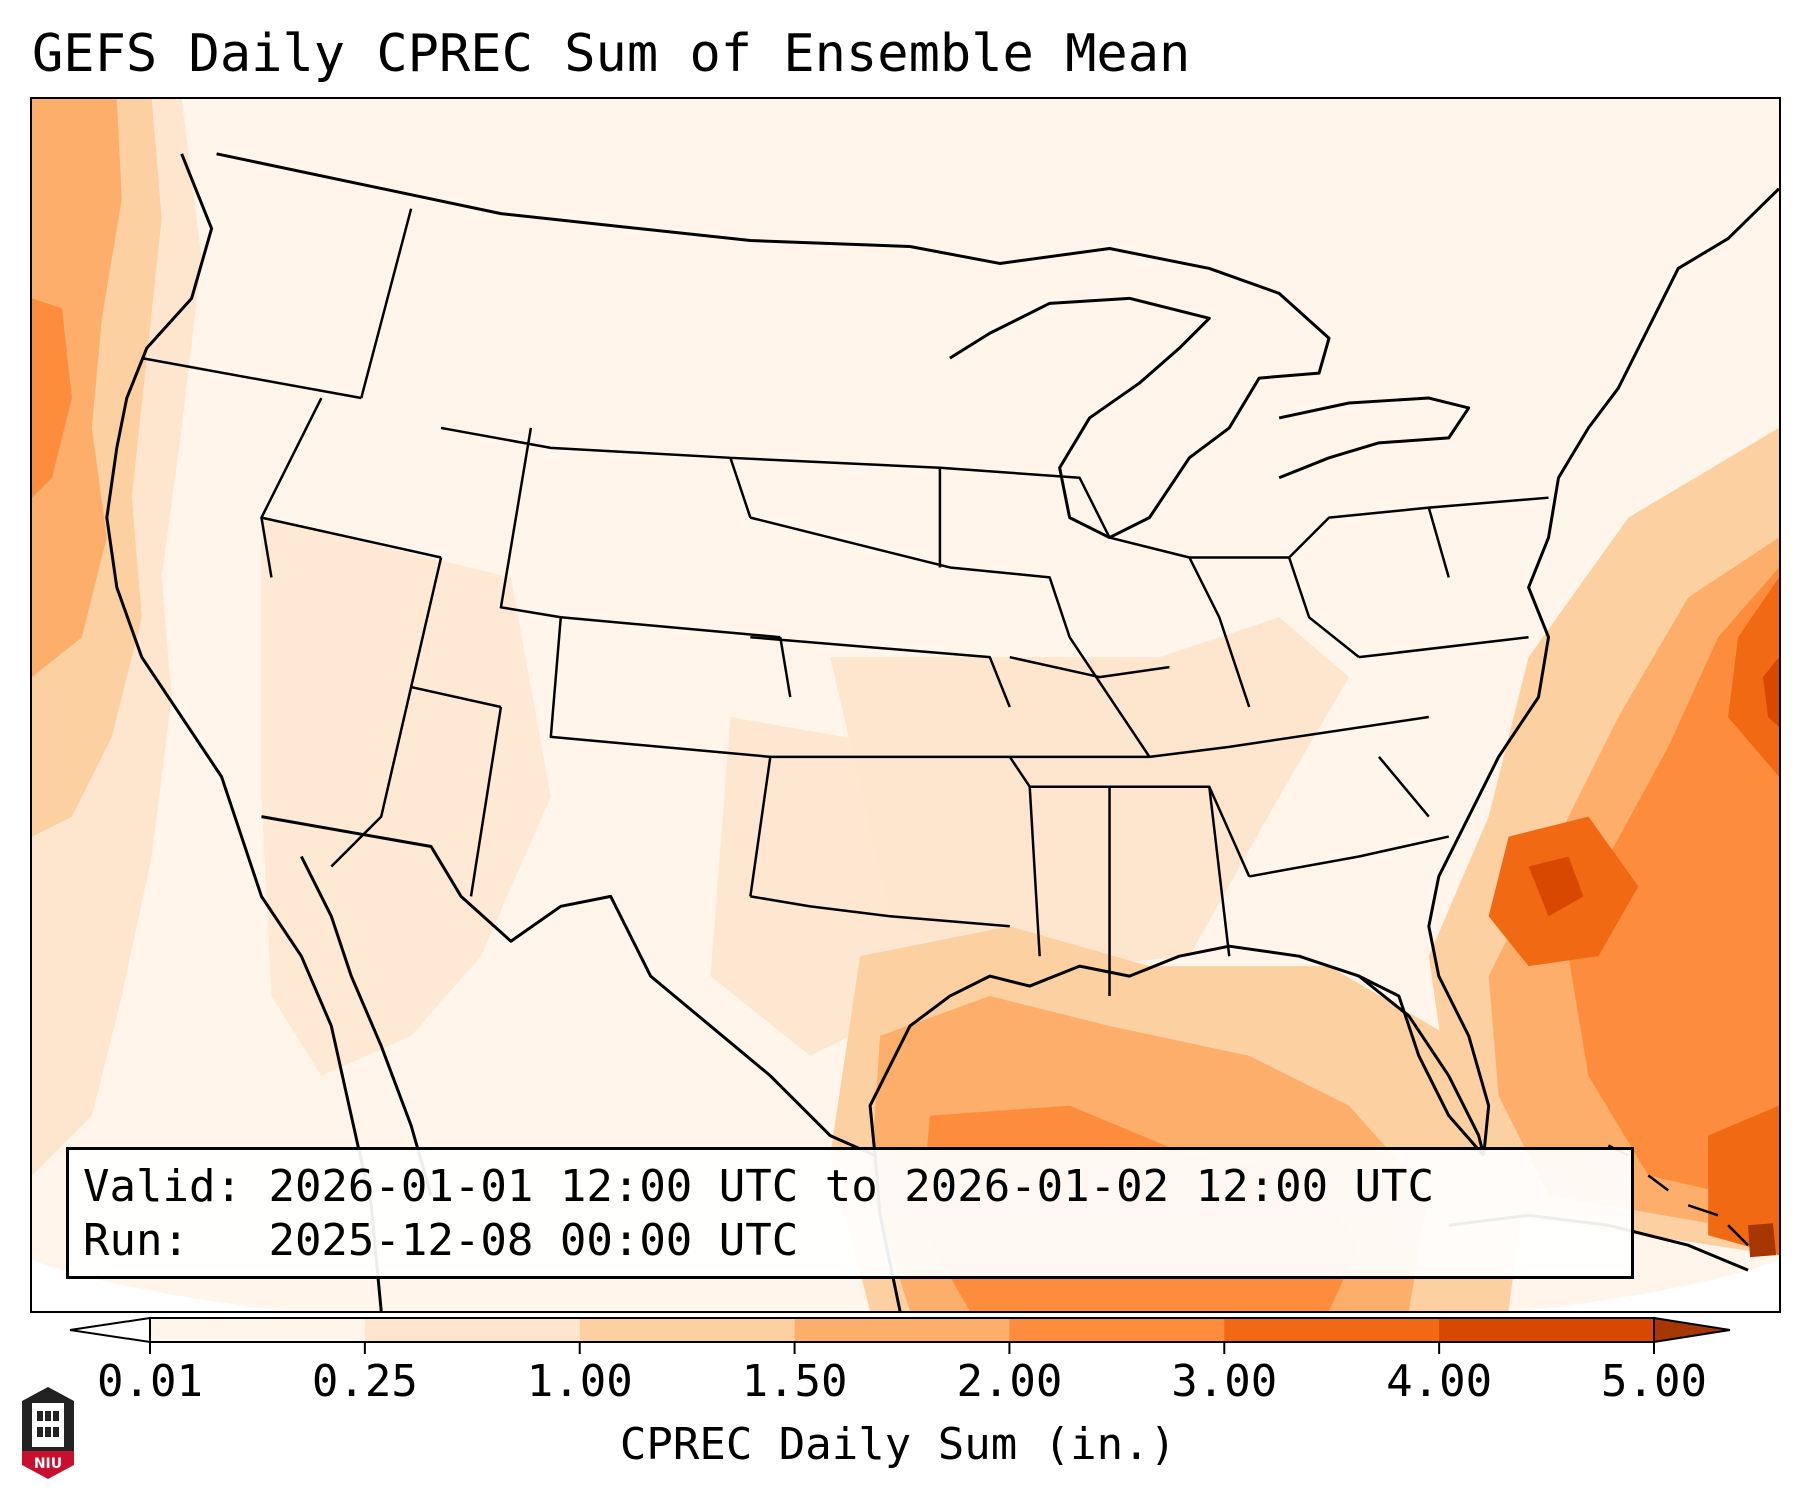 This screenshot has height=1500, width=1803. Describe the element at coordinates (1176, 1127) in the screenshot. I see `gulf-coastline` at that location.